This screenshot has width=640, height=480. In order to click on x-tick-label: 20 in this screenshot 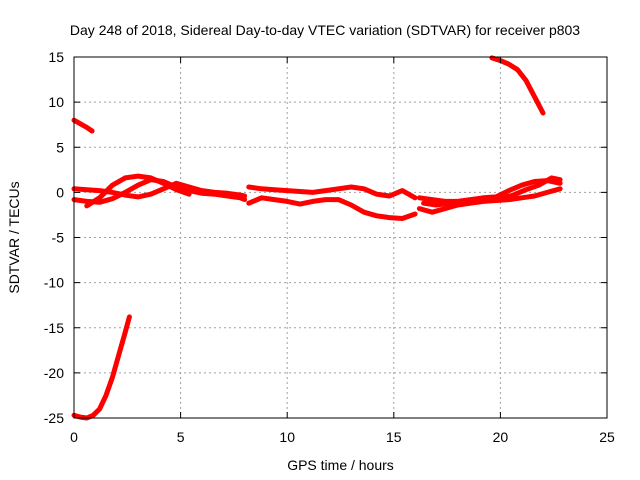, I will do `click(501, 437)`.